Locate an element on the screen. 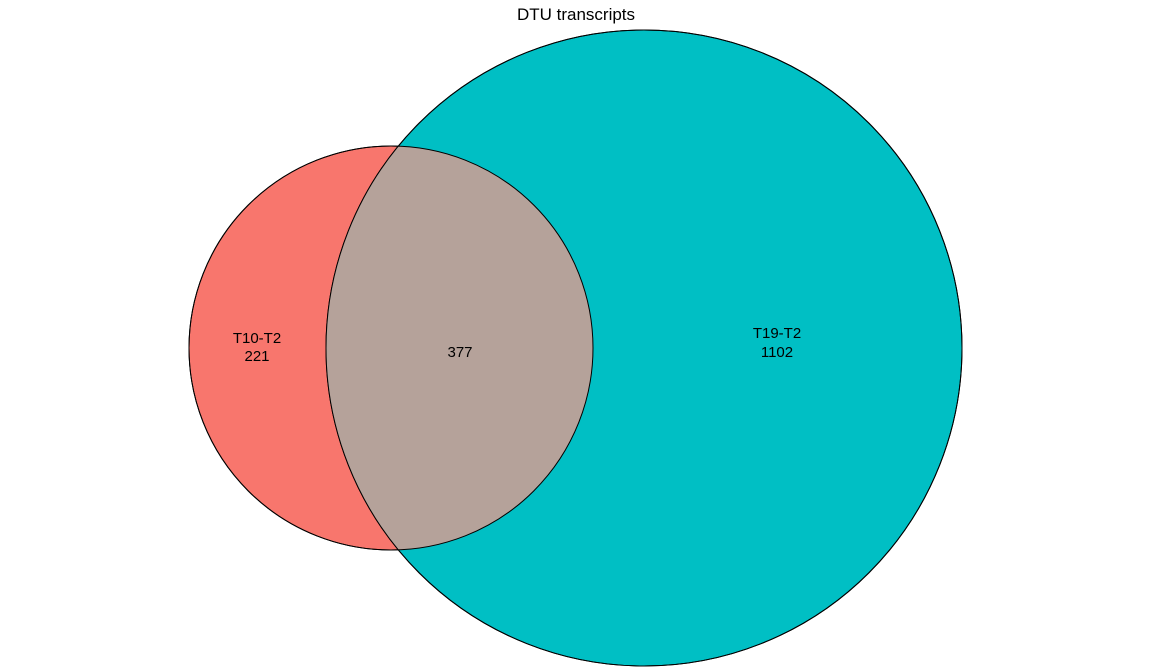  set-label-t19-t2: T19-T2 is located at coordinates (777, 333).